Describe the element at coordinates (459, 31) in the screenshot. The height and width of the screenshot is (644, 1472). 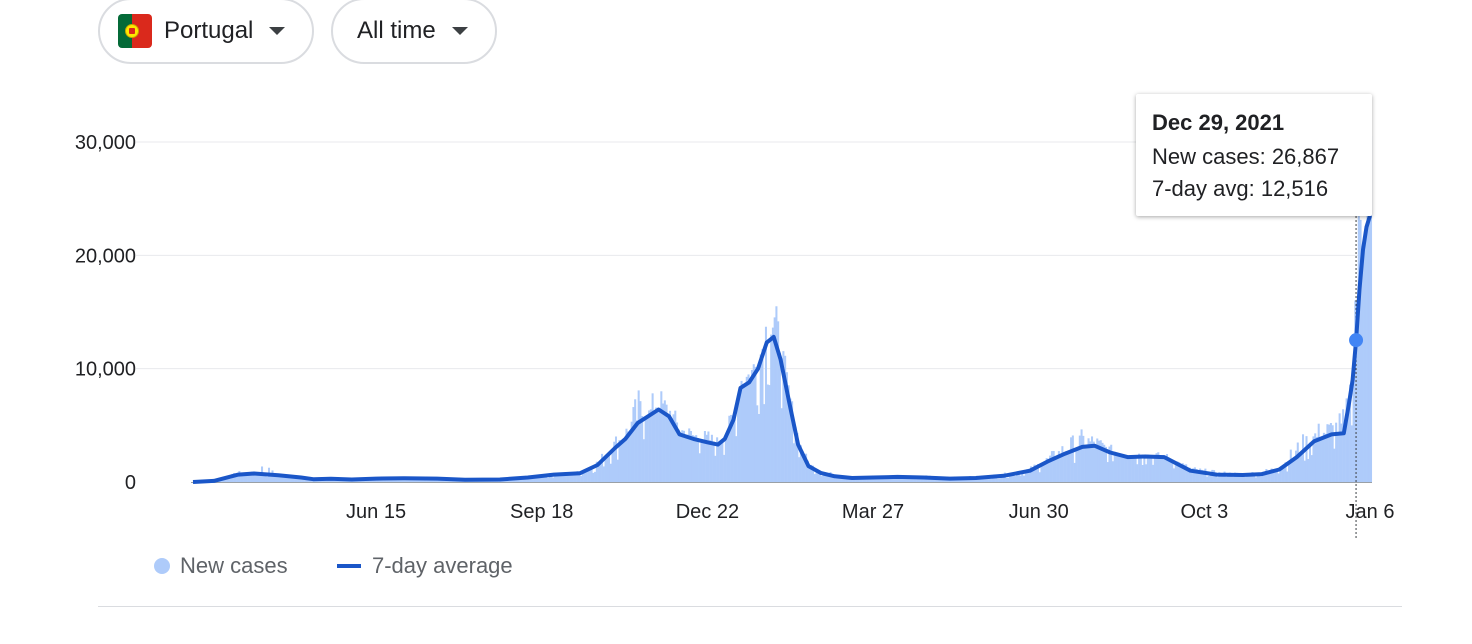
I see `caret-down-icon` at that location.